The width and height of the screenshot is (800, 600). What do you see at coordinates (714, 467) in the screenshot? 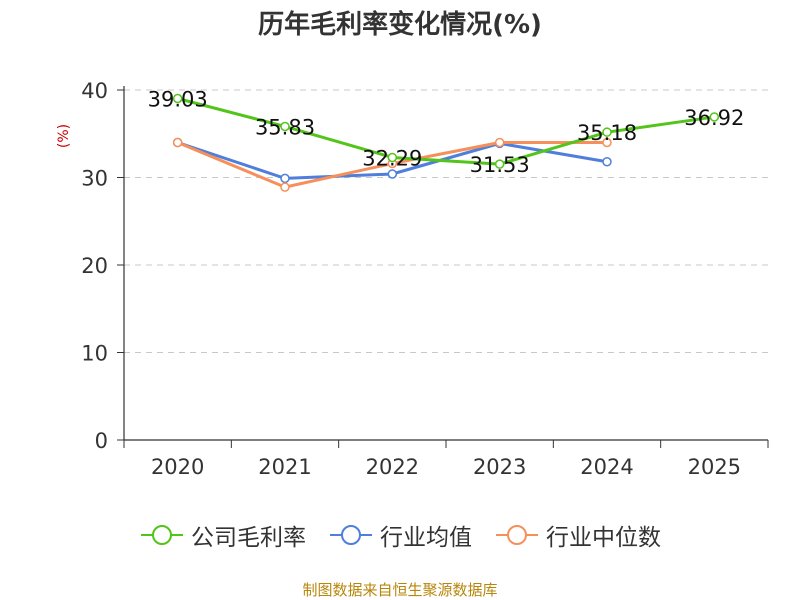
I see `x-tick-label: 2025` at bounding box center [714, 467].